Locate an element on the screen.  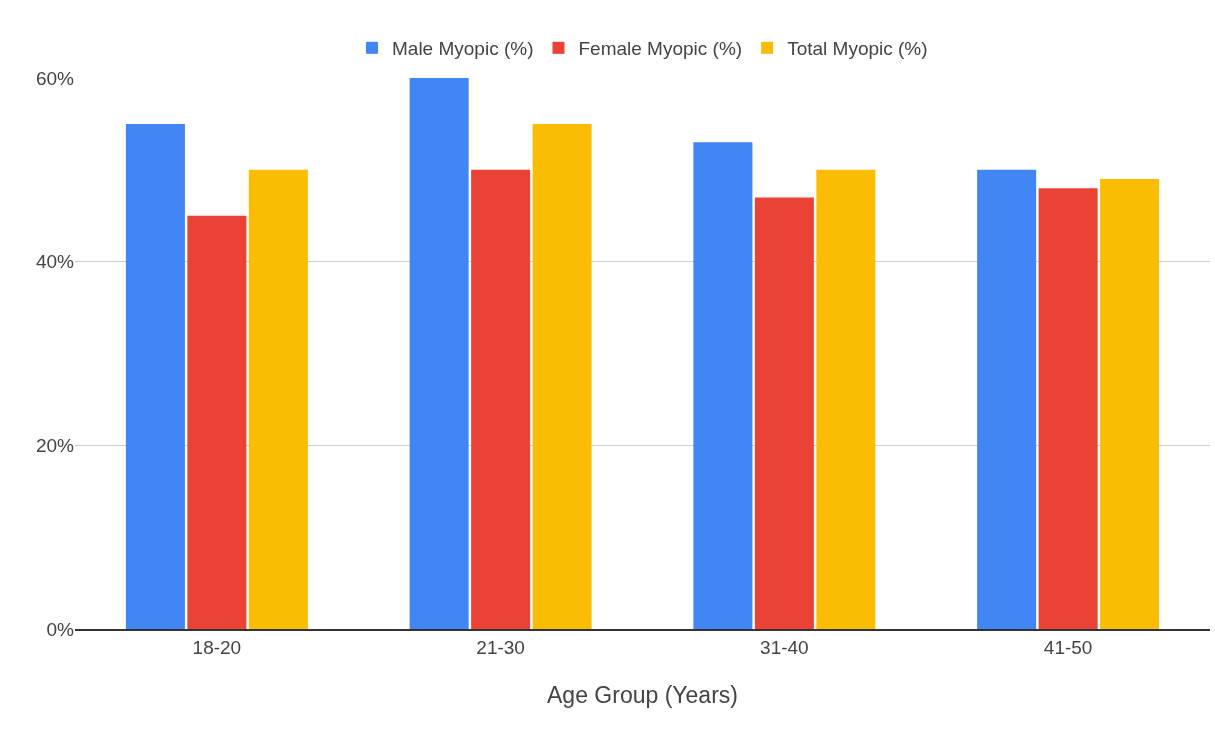
x-axis-title: Age Group (Years) is located at coordinates (642, 694).